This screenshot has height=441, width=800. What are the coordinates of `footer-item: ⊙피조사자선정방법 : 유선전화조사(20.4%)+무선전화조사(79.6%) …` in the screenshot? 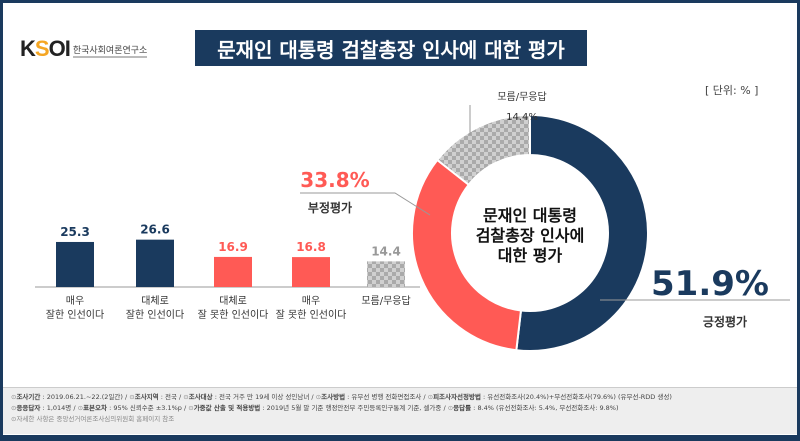 It's located at (549, 397).